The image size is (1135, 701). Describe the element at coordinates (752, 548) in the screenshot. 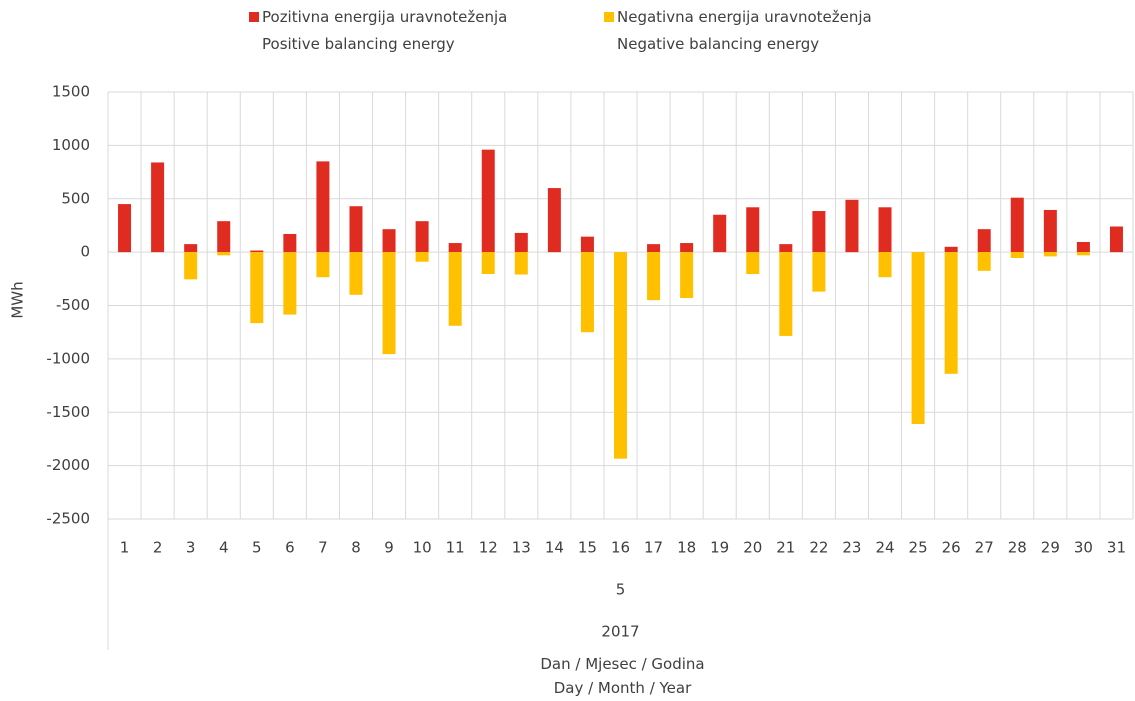

I see `x-tick-label: 20` at that location.